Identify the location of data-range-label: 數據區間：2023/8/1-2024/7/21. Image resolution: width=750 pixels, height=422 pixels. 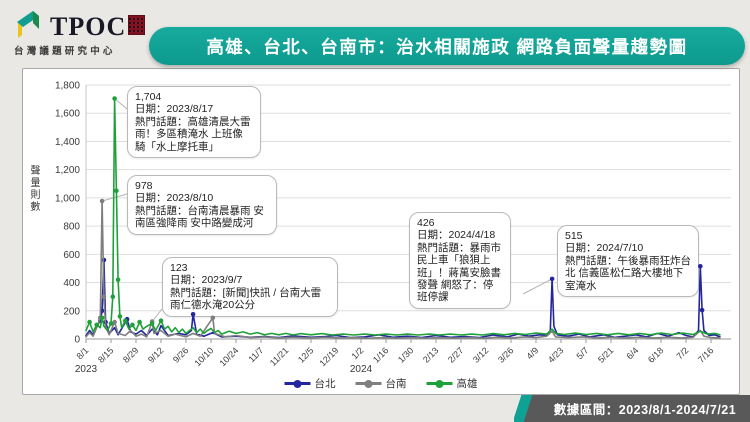
(645, 410).